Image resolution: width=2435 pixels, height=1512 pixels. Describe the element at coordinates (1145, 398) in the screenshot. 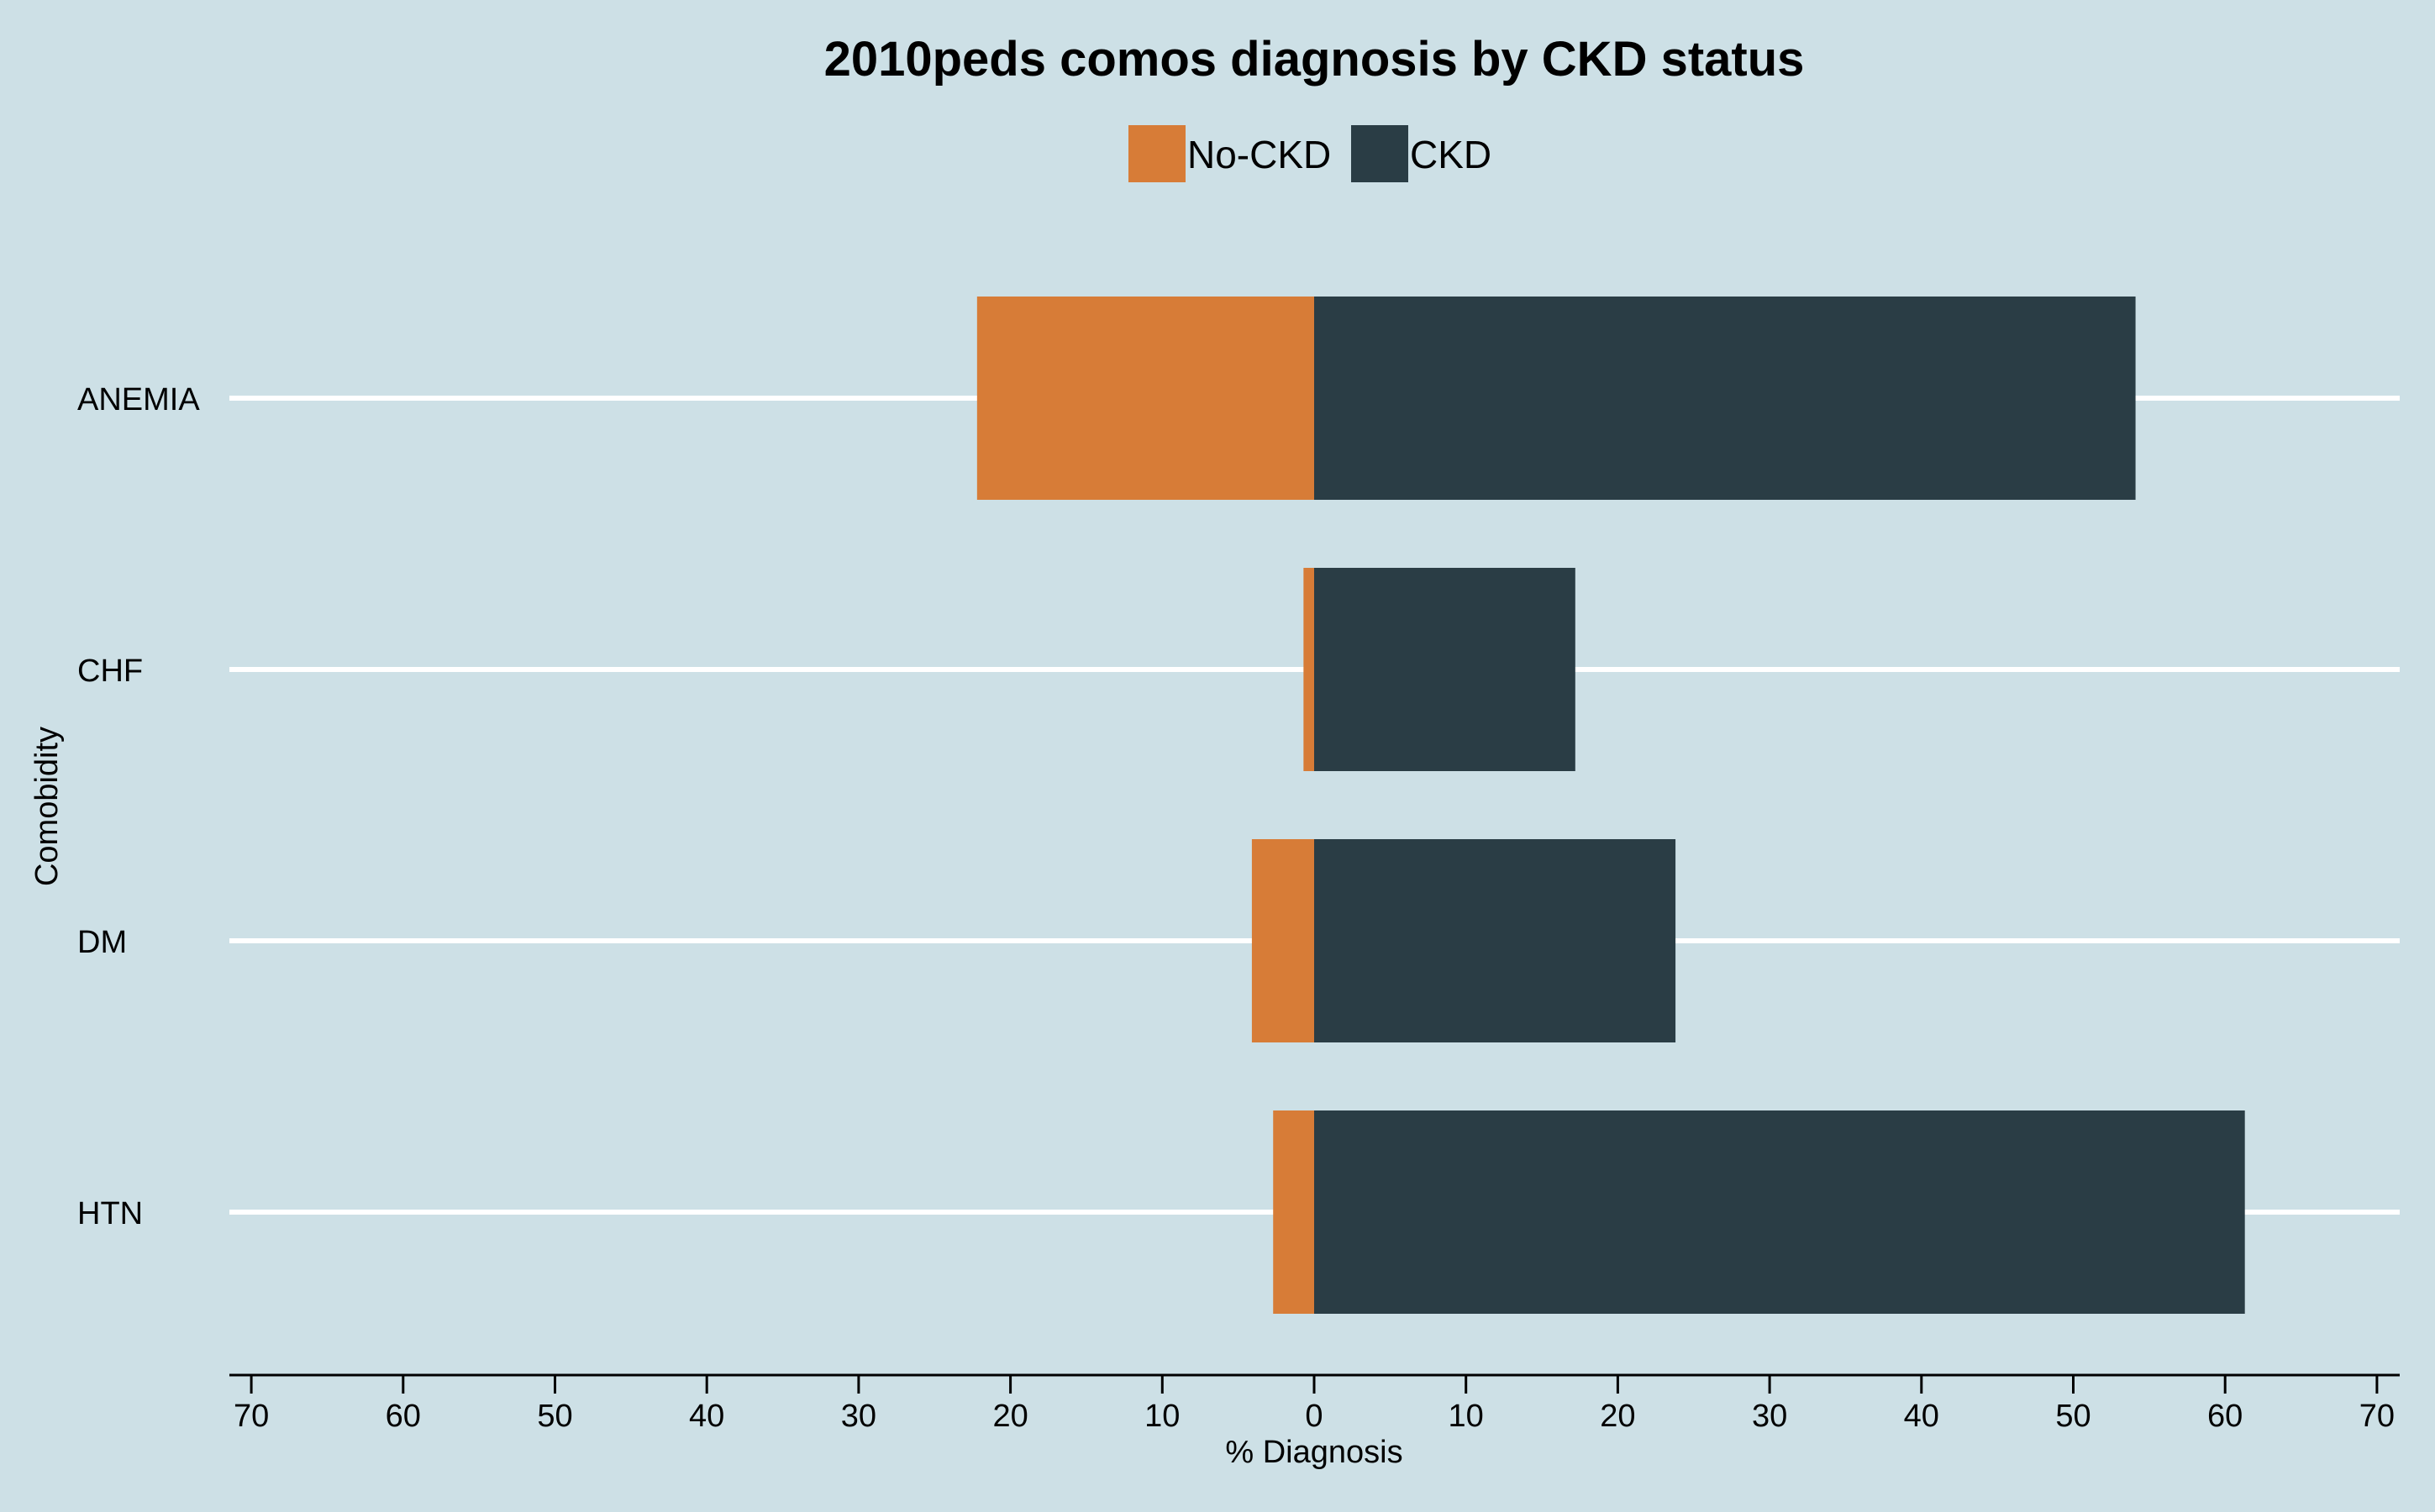

I see `bar-no-ckd-anemia` at that location.